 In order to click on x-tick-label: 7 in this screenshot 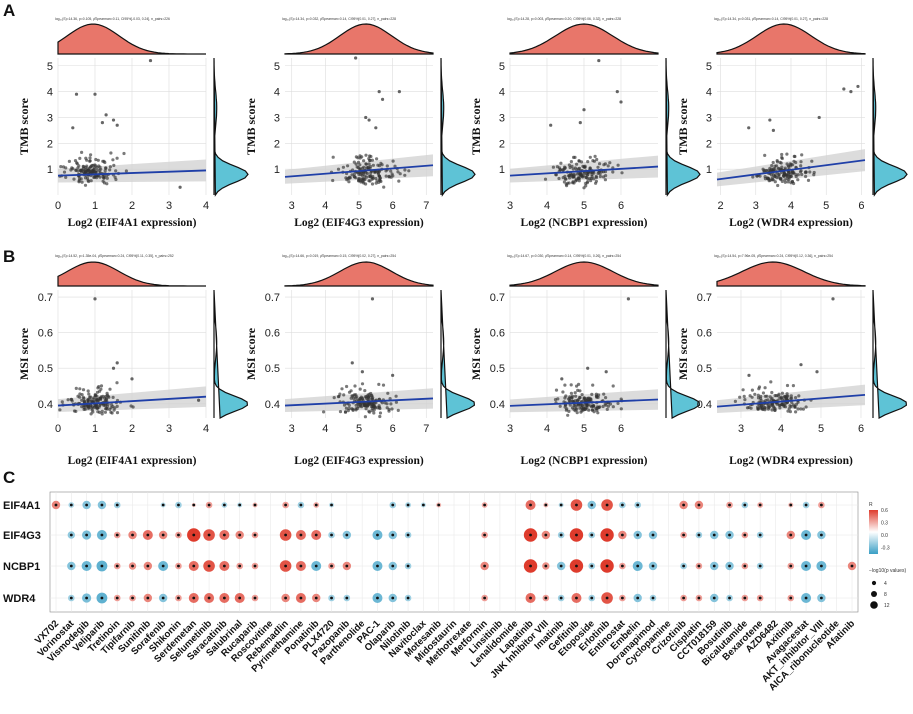, I will do `click(426, 429)`.